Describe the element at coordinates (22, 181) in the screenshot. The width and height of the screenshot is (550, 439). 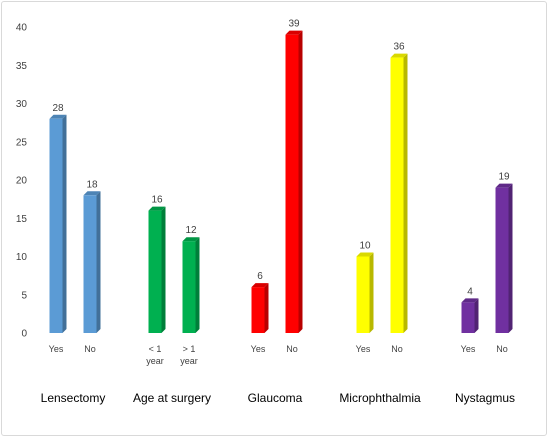
I see `y-tick-label: 20` at that location.